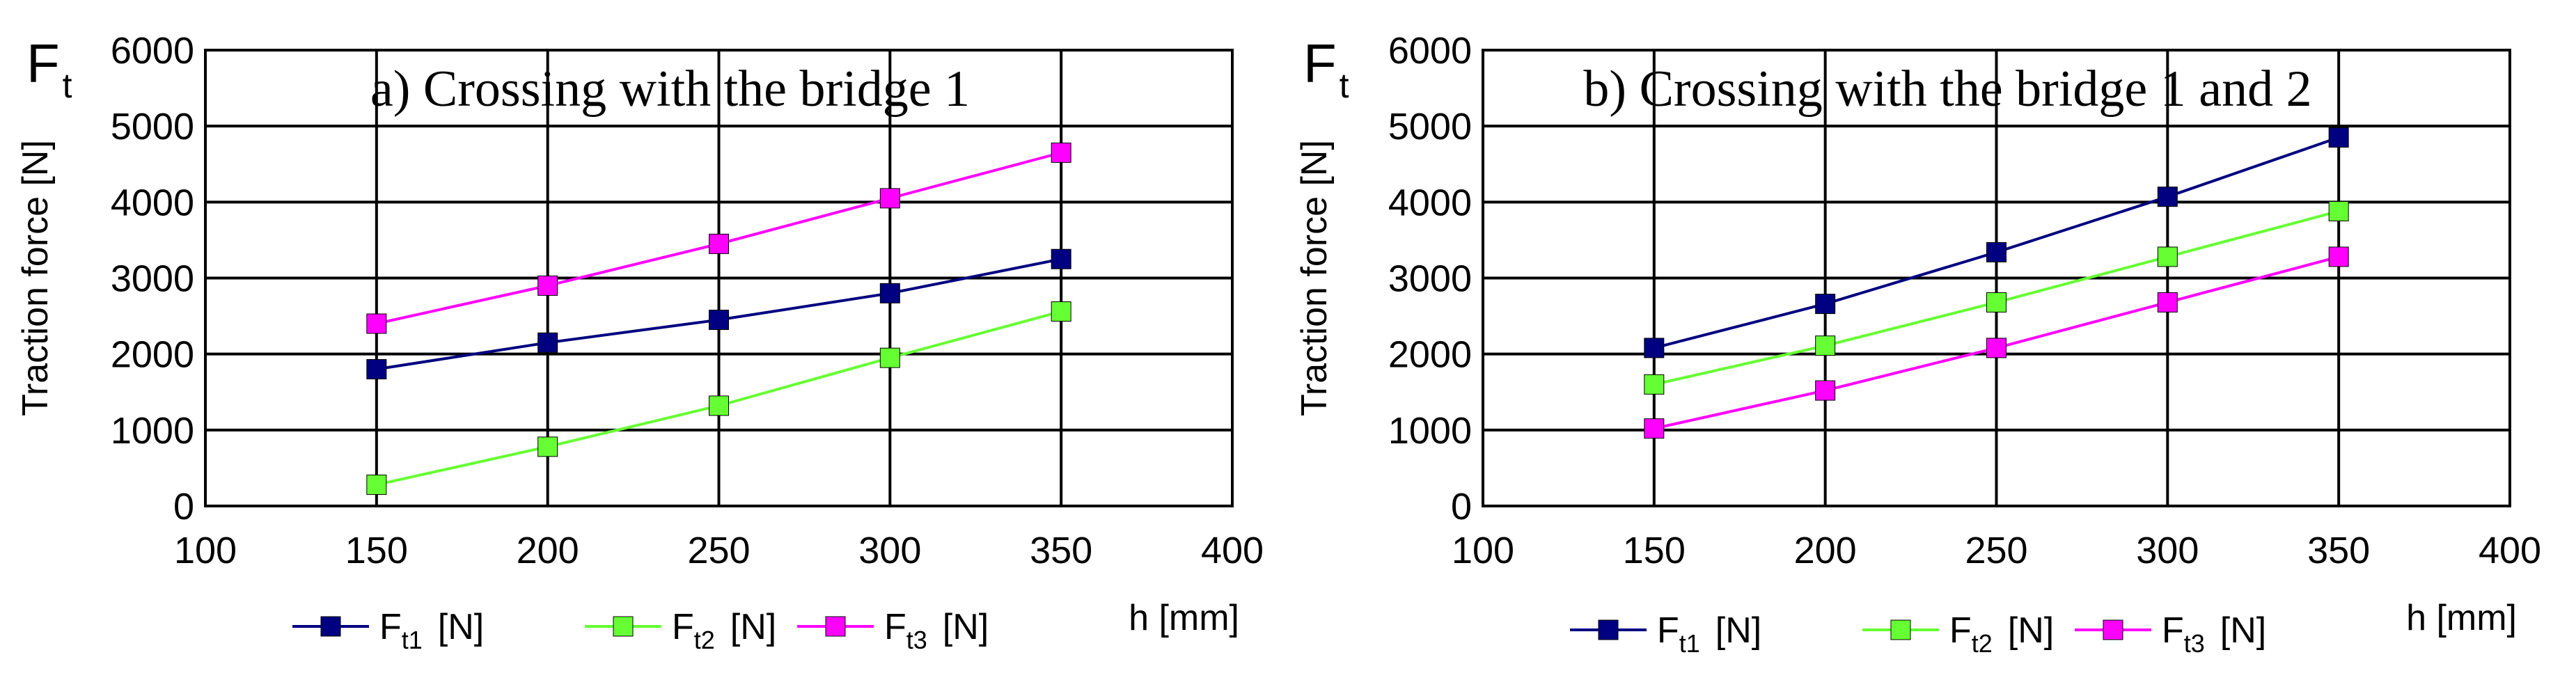  Describe the element at coordinates (670, 89) in the screenshot. I see `chart-title: a) Crossing with the bridge 1` at that location.